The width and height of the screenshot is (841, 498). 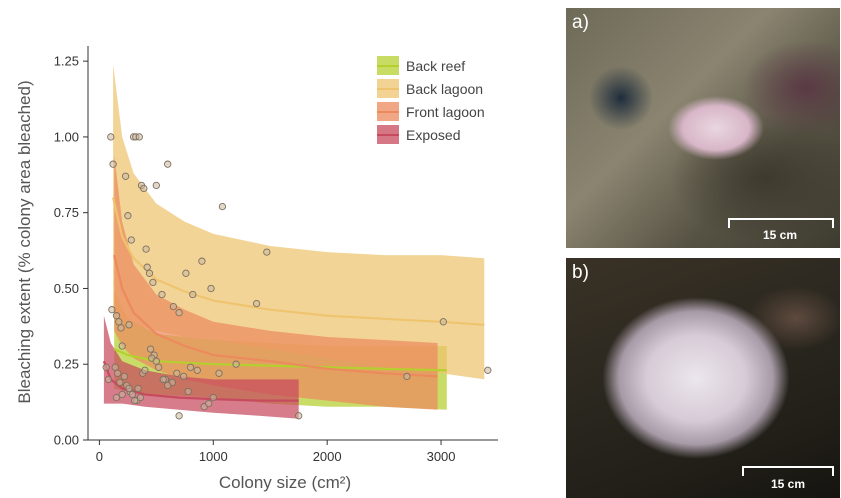 I want to click on front-lagoon-fit-line, so click(x=275, y=316).